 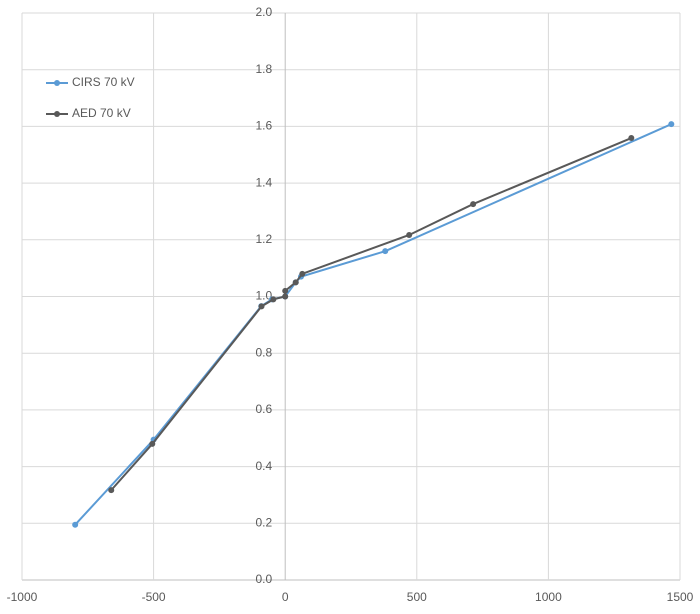 What do you see at coordinates (264, 352) in the screenshot?
I see `y-tick-label: 0.8` at bounding box center [264, 352].